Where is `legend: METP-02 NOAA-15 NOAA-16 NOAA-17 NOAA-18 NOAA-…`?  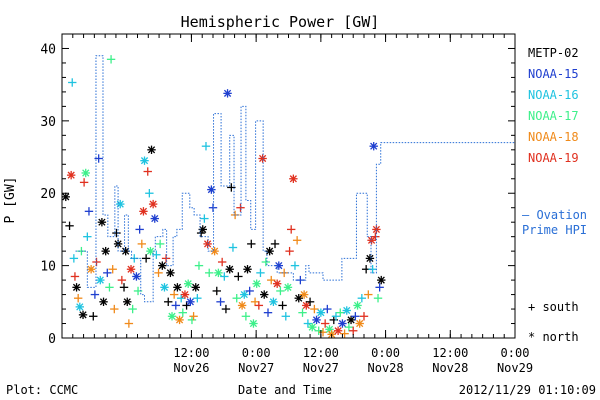 legend: METP-02 NOAA-15 NOAA-16 NOAA-17 NOAA-18 NOAA-… is located at coordinates (554, 195).